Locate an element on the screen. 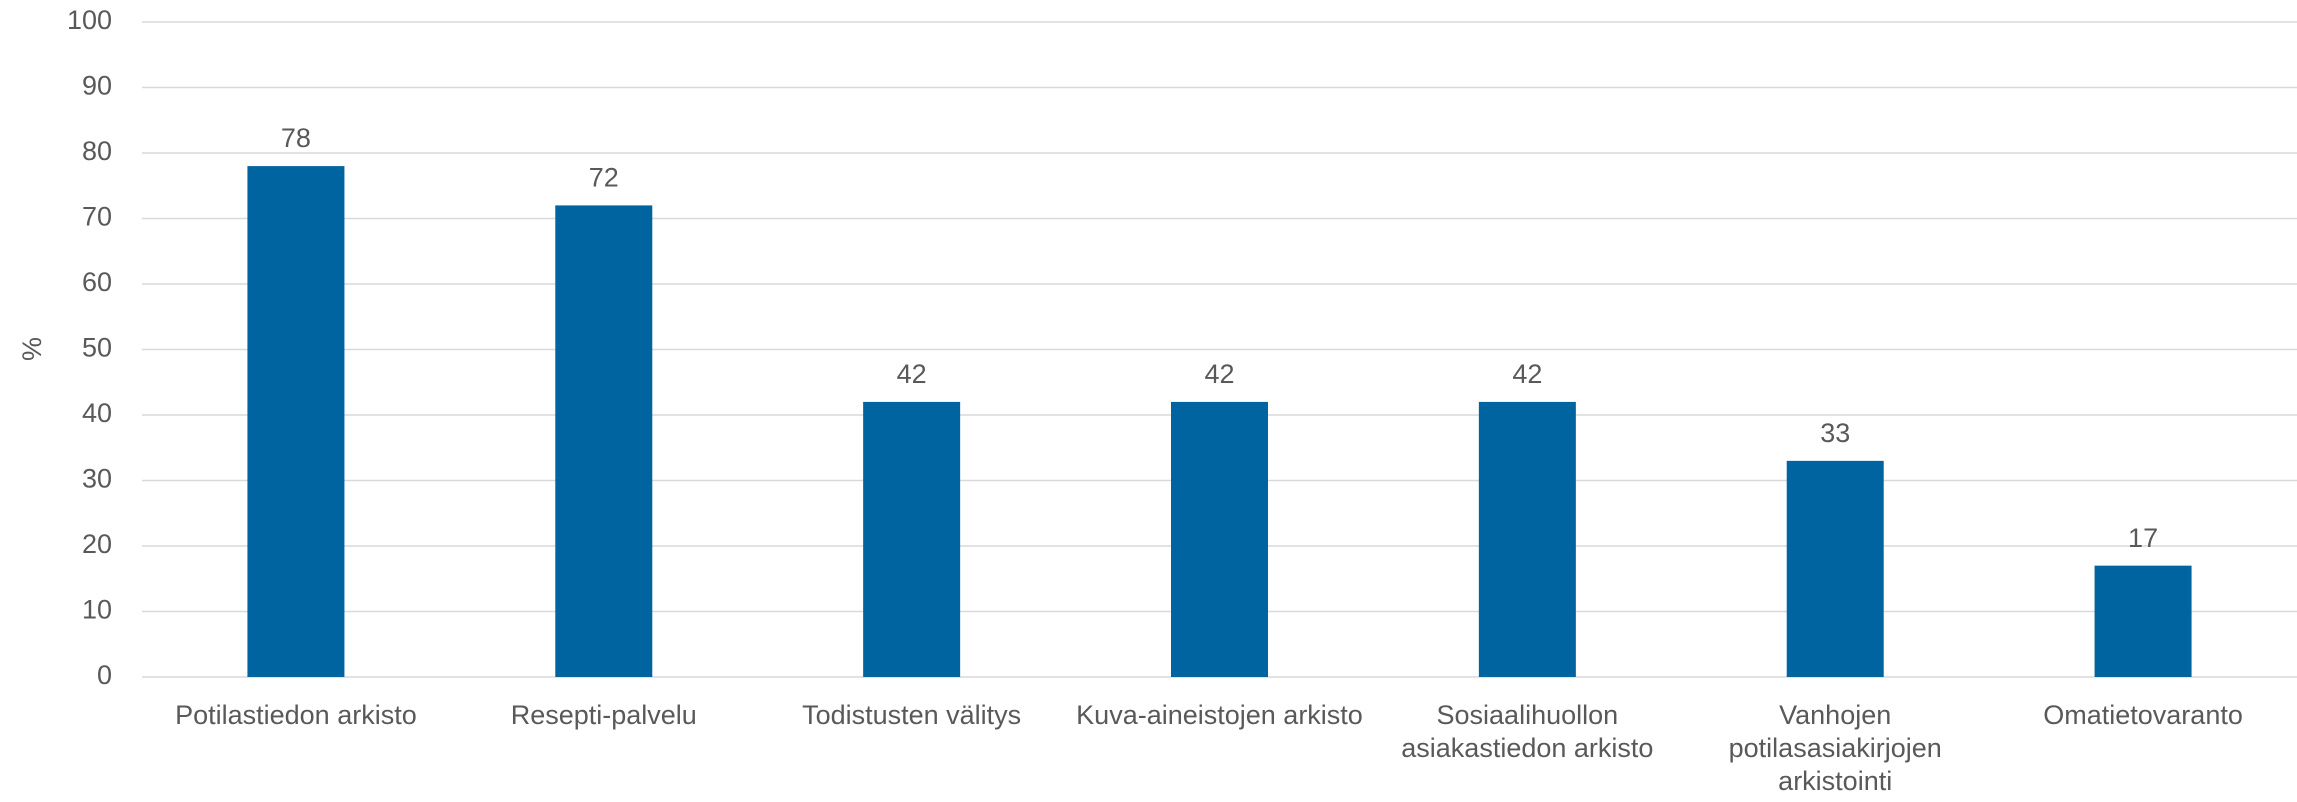  y-tick-label: 70 is located at coordinates (97, 217).